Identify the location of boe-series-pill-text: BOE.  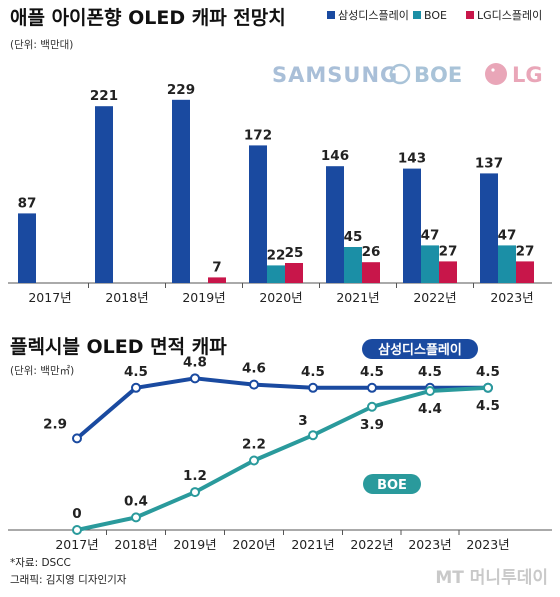
(392, 485).